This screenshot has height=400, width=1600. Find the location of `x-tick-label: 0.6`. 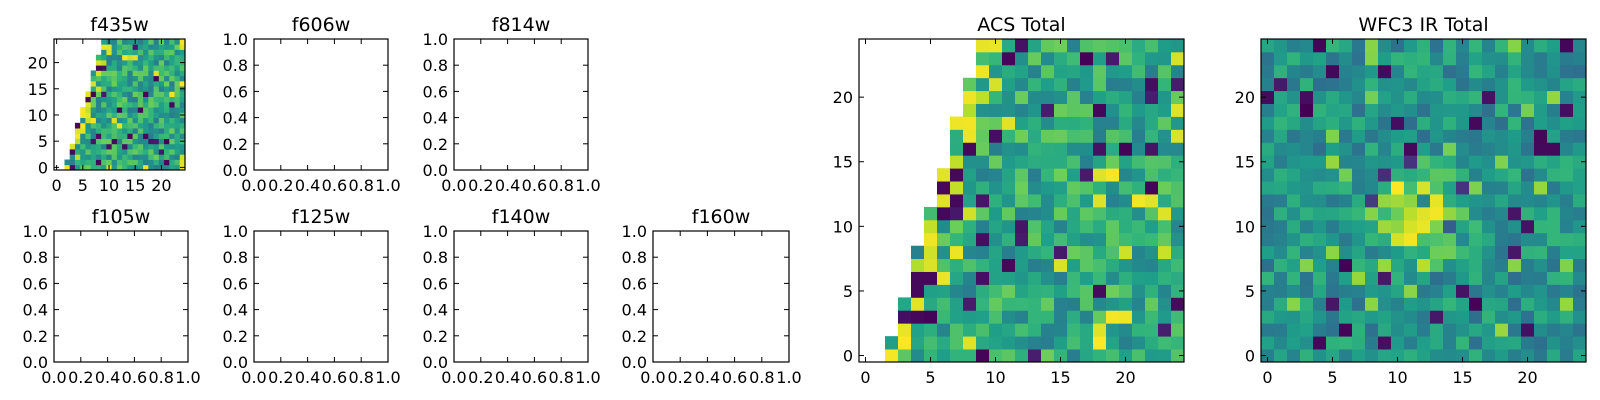

x-tick-label: 0.6 is located at coordinates (534, 185).